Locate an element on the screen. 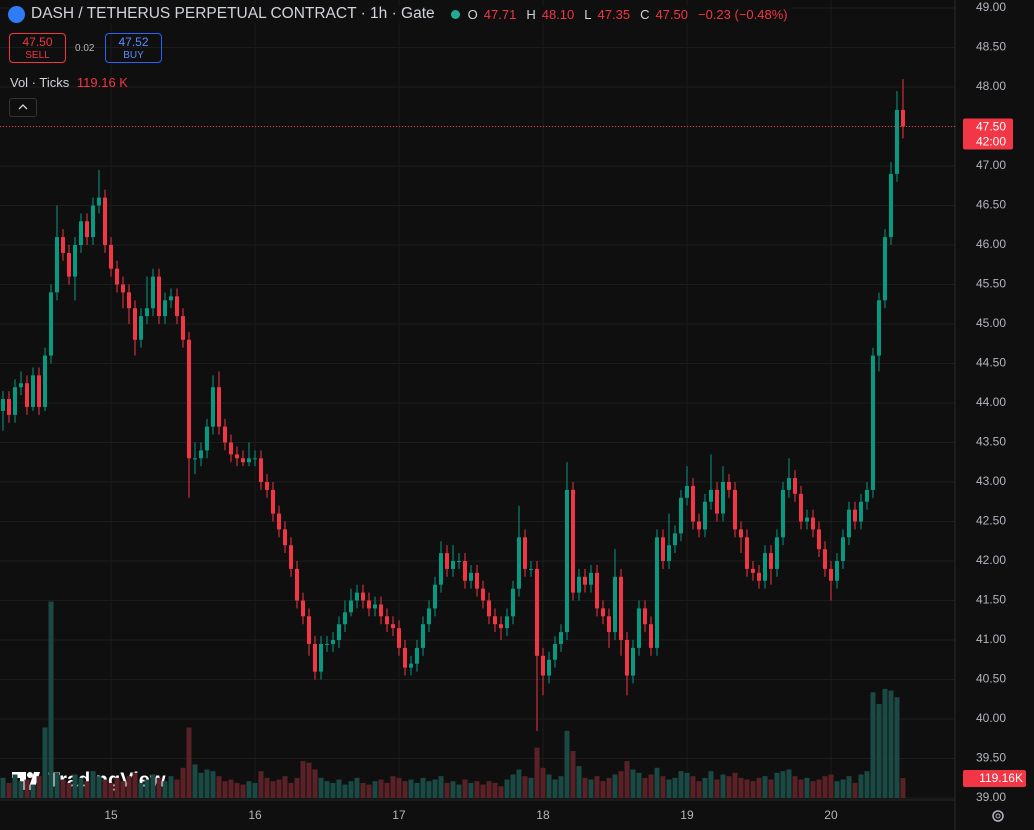 This screenshot has height=830, width=1034. settings-button is located at coordinates (998, 816).